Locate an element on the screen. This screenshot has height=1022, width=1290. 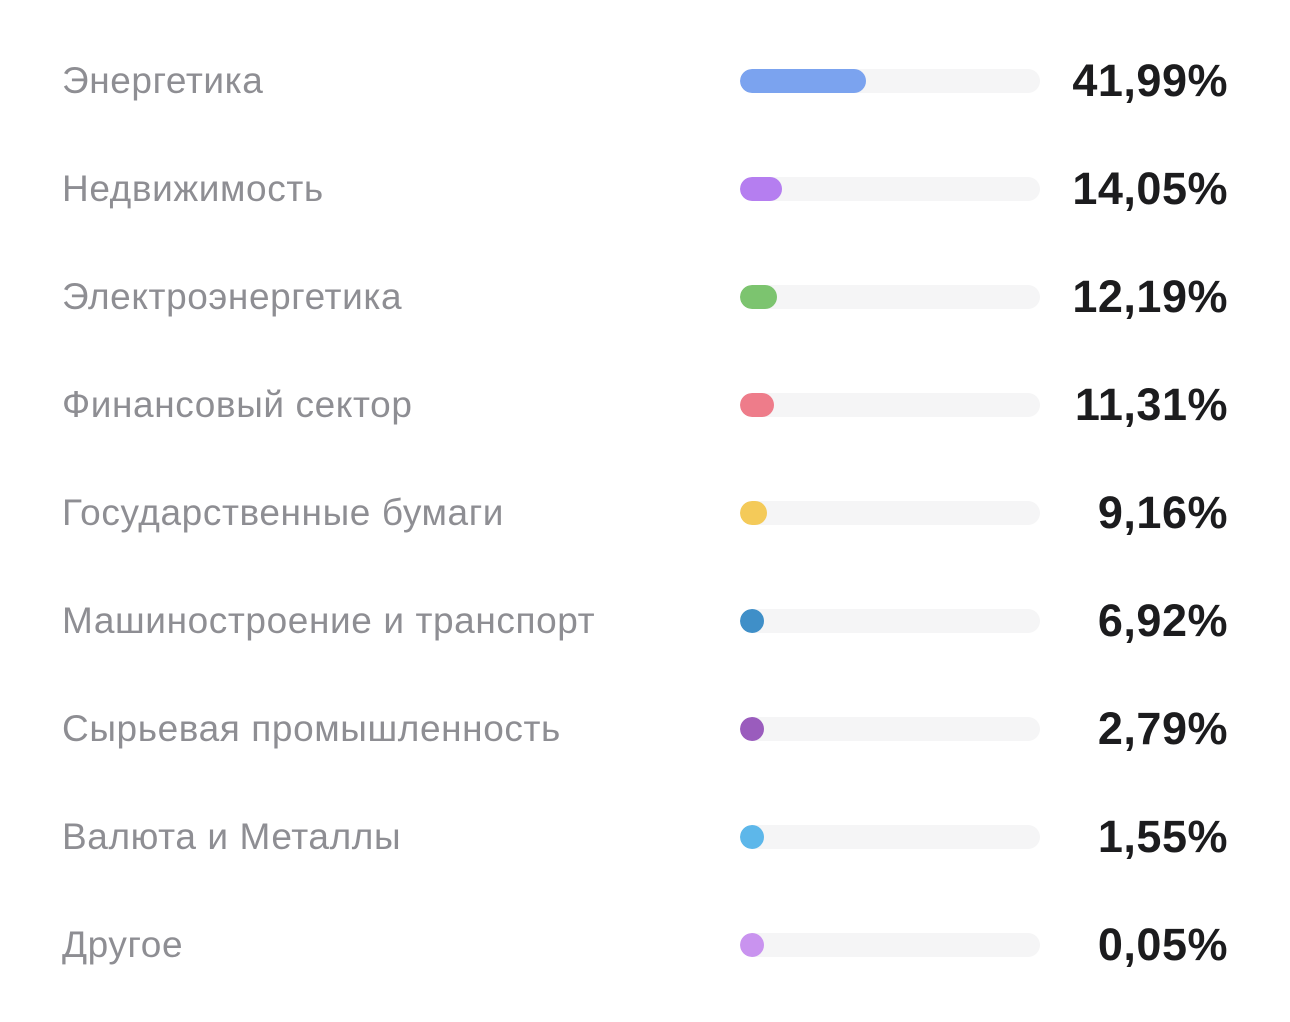
sector-label: Другое is located at coordinates (123, 944).